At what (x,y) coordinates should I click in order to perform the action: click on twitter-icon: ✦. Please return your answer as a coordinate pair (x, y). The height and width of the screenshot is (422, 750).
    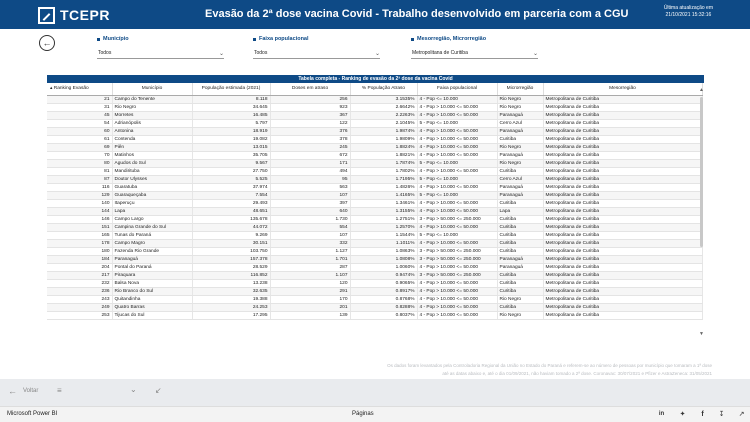
    Looking at the image, I should click on (682, 414).